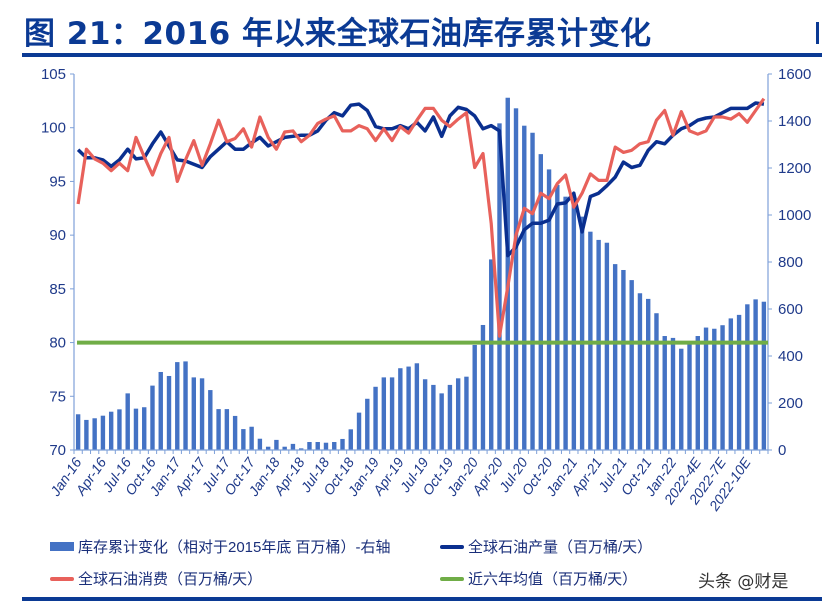 The image size is (822, 602). I want to click on right-tick-label: 200, so click(790, 403).